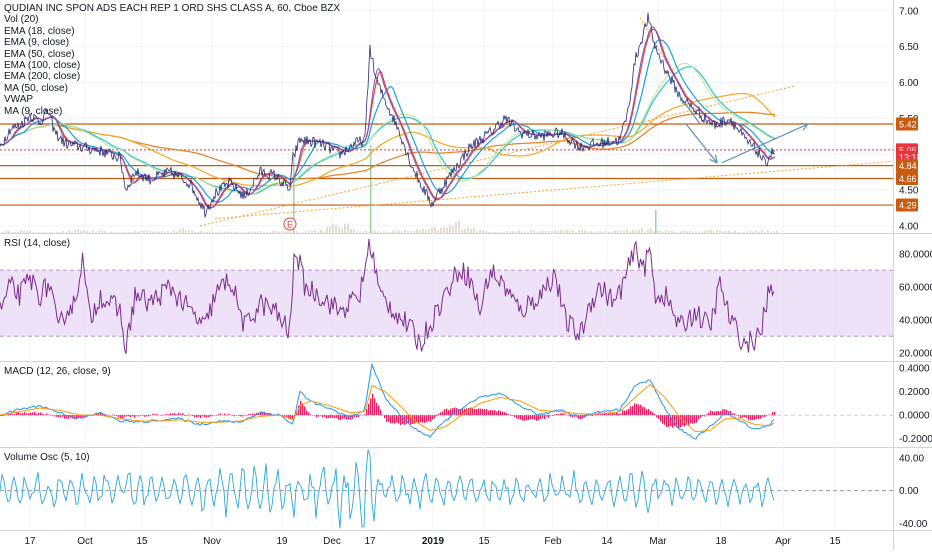  I want to click on indicator-vol: Vol (20), so click(21, 20).